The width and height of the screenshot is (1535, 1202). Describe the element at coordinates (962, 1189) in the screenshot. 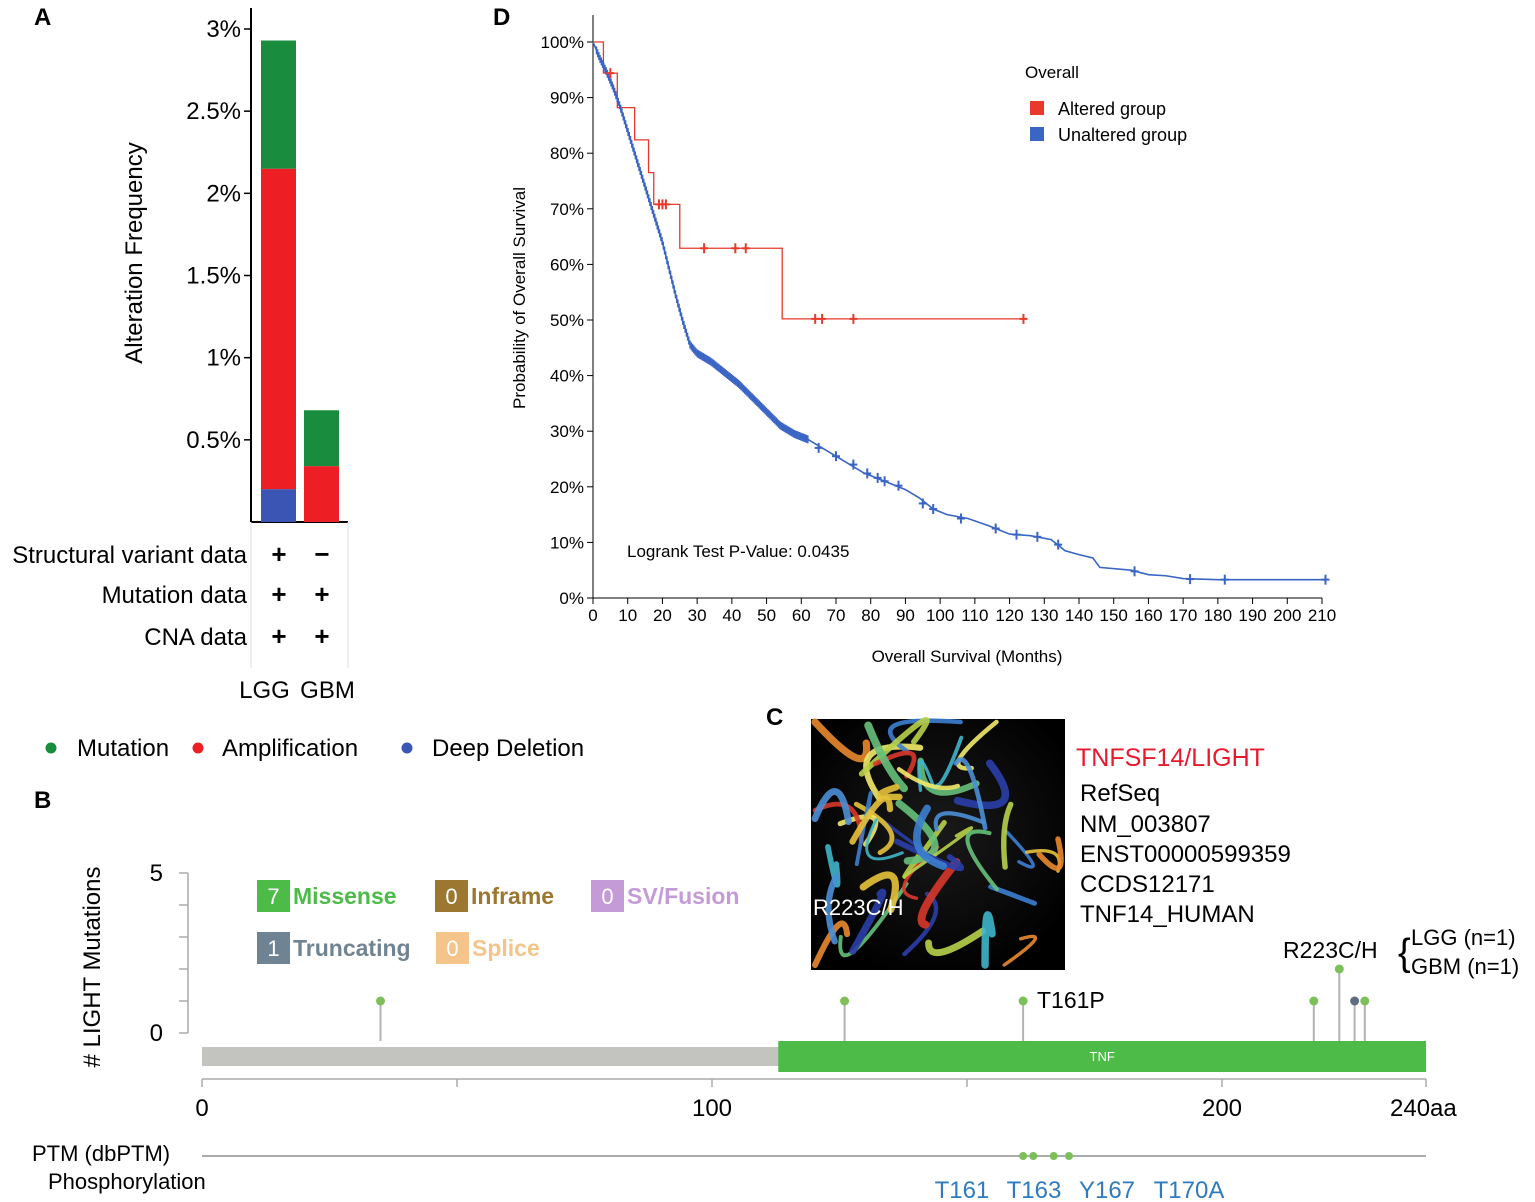

I see `ptm-site-label: T161` at that location.